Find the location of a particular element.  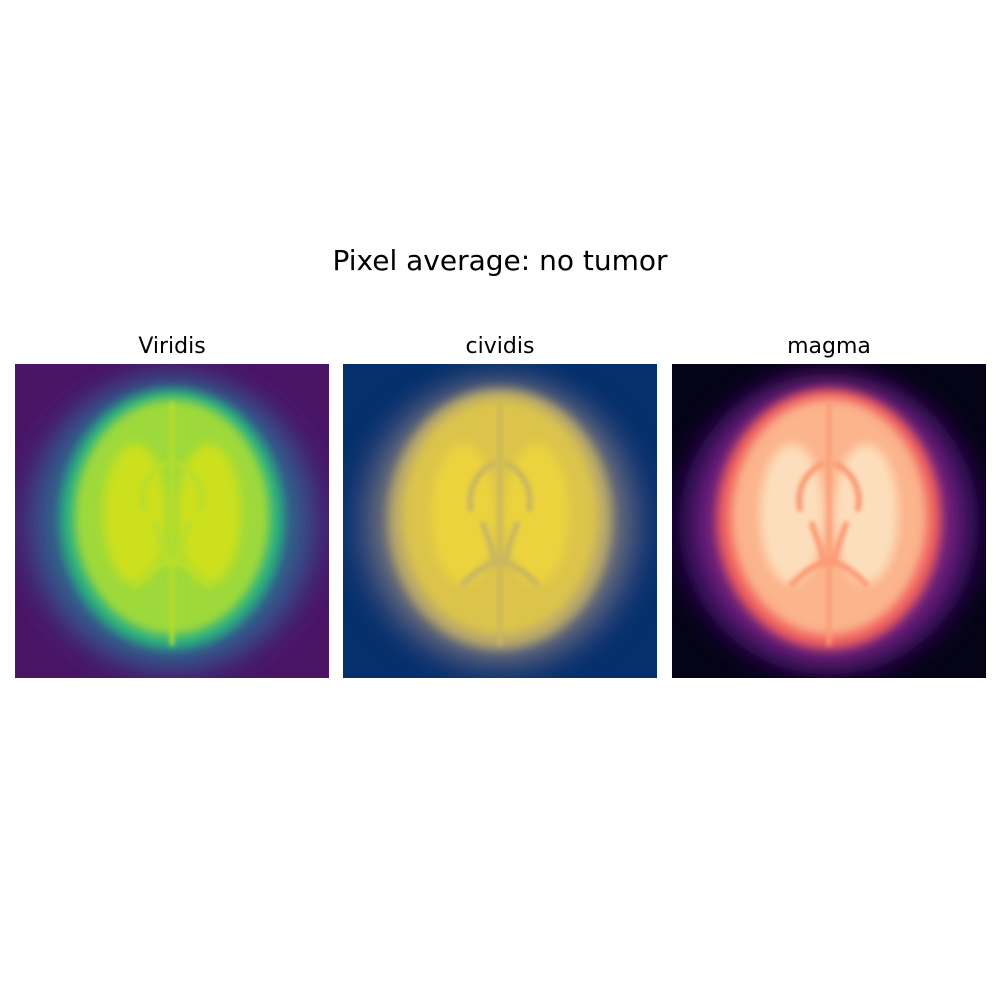

brain-average-image-viridis is located at coordinates (172, 521).